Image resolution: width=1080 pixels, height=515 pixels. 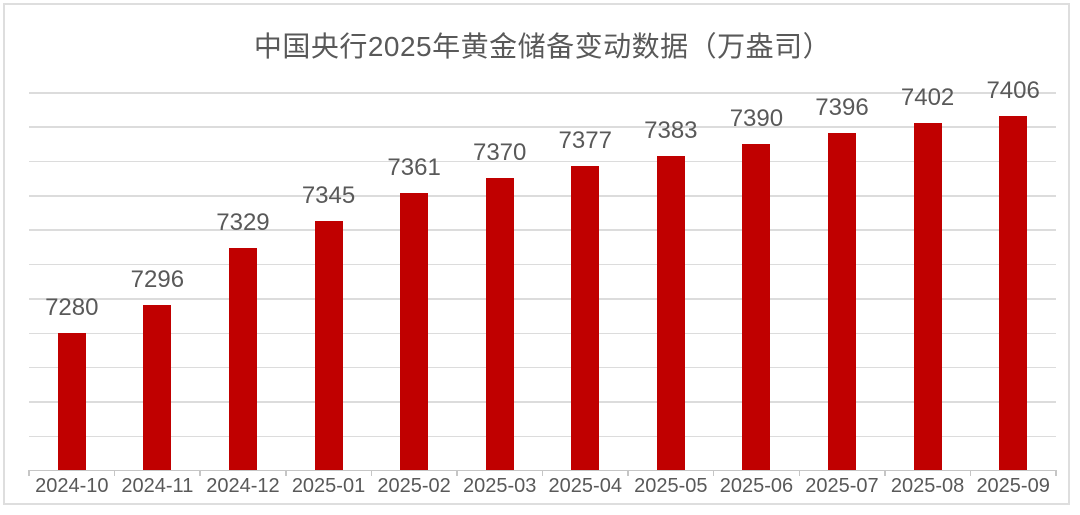 I want to click on bar-slot: 7383, so click(x=671, y=281).